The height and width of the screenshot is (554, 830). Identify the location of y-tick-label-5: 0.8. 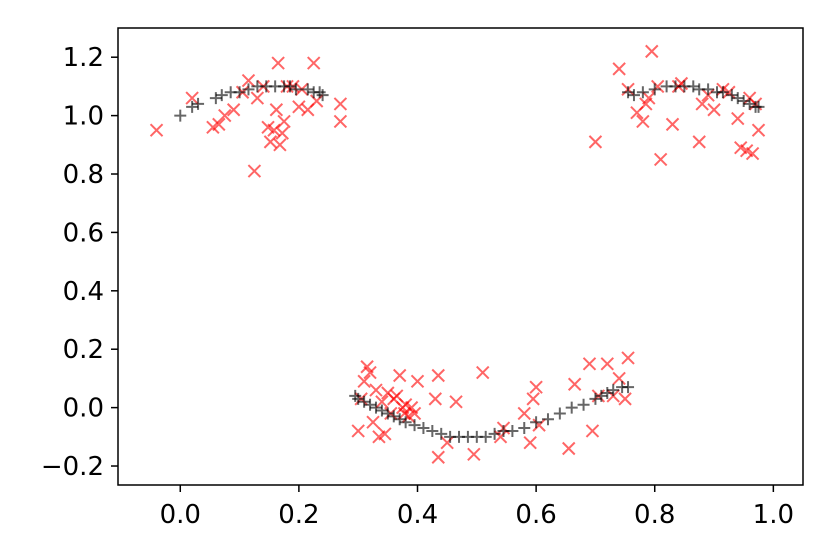
(83, 175).